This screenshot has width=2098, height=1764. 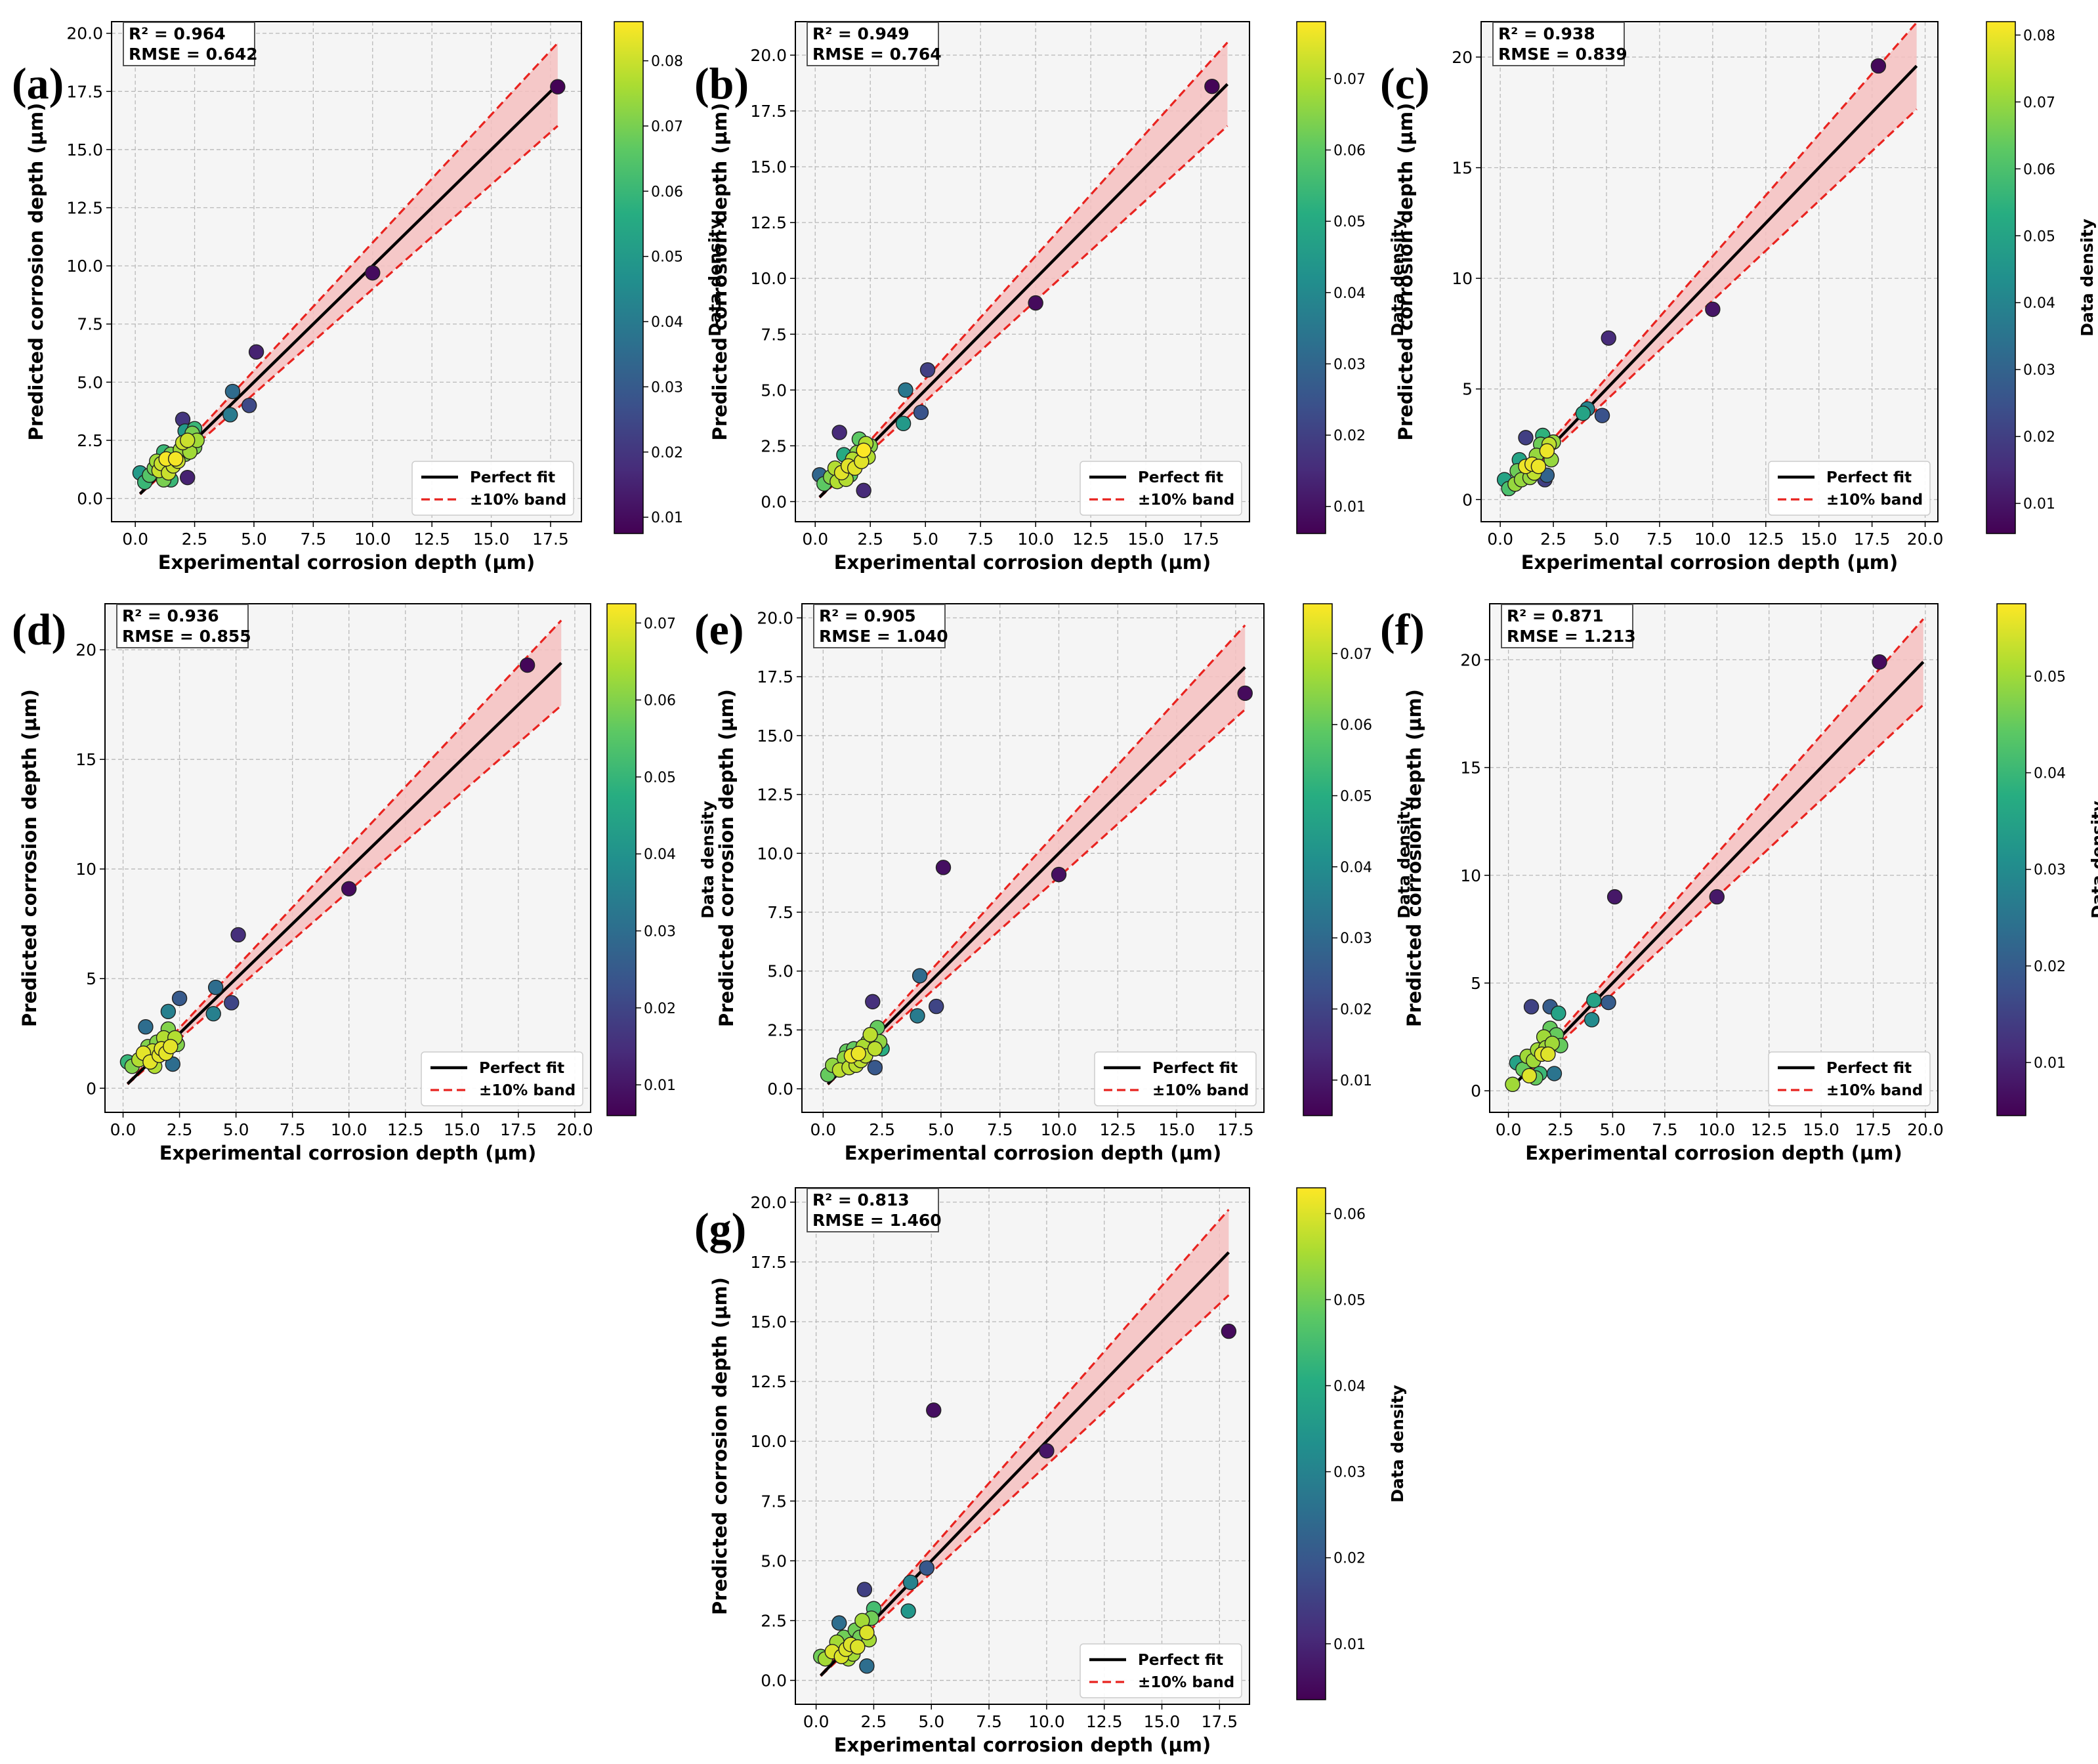 What do you see at coordinates (660, 701) in the screenshot?
I see `colorbar-tick-label: 0.06` at bounding box center [660, 701].